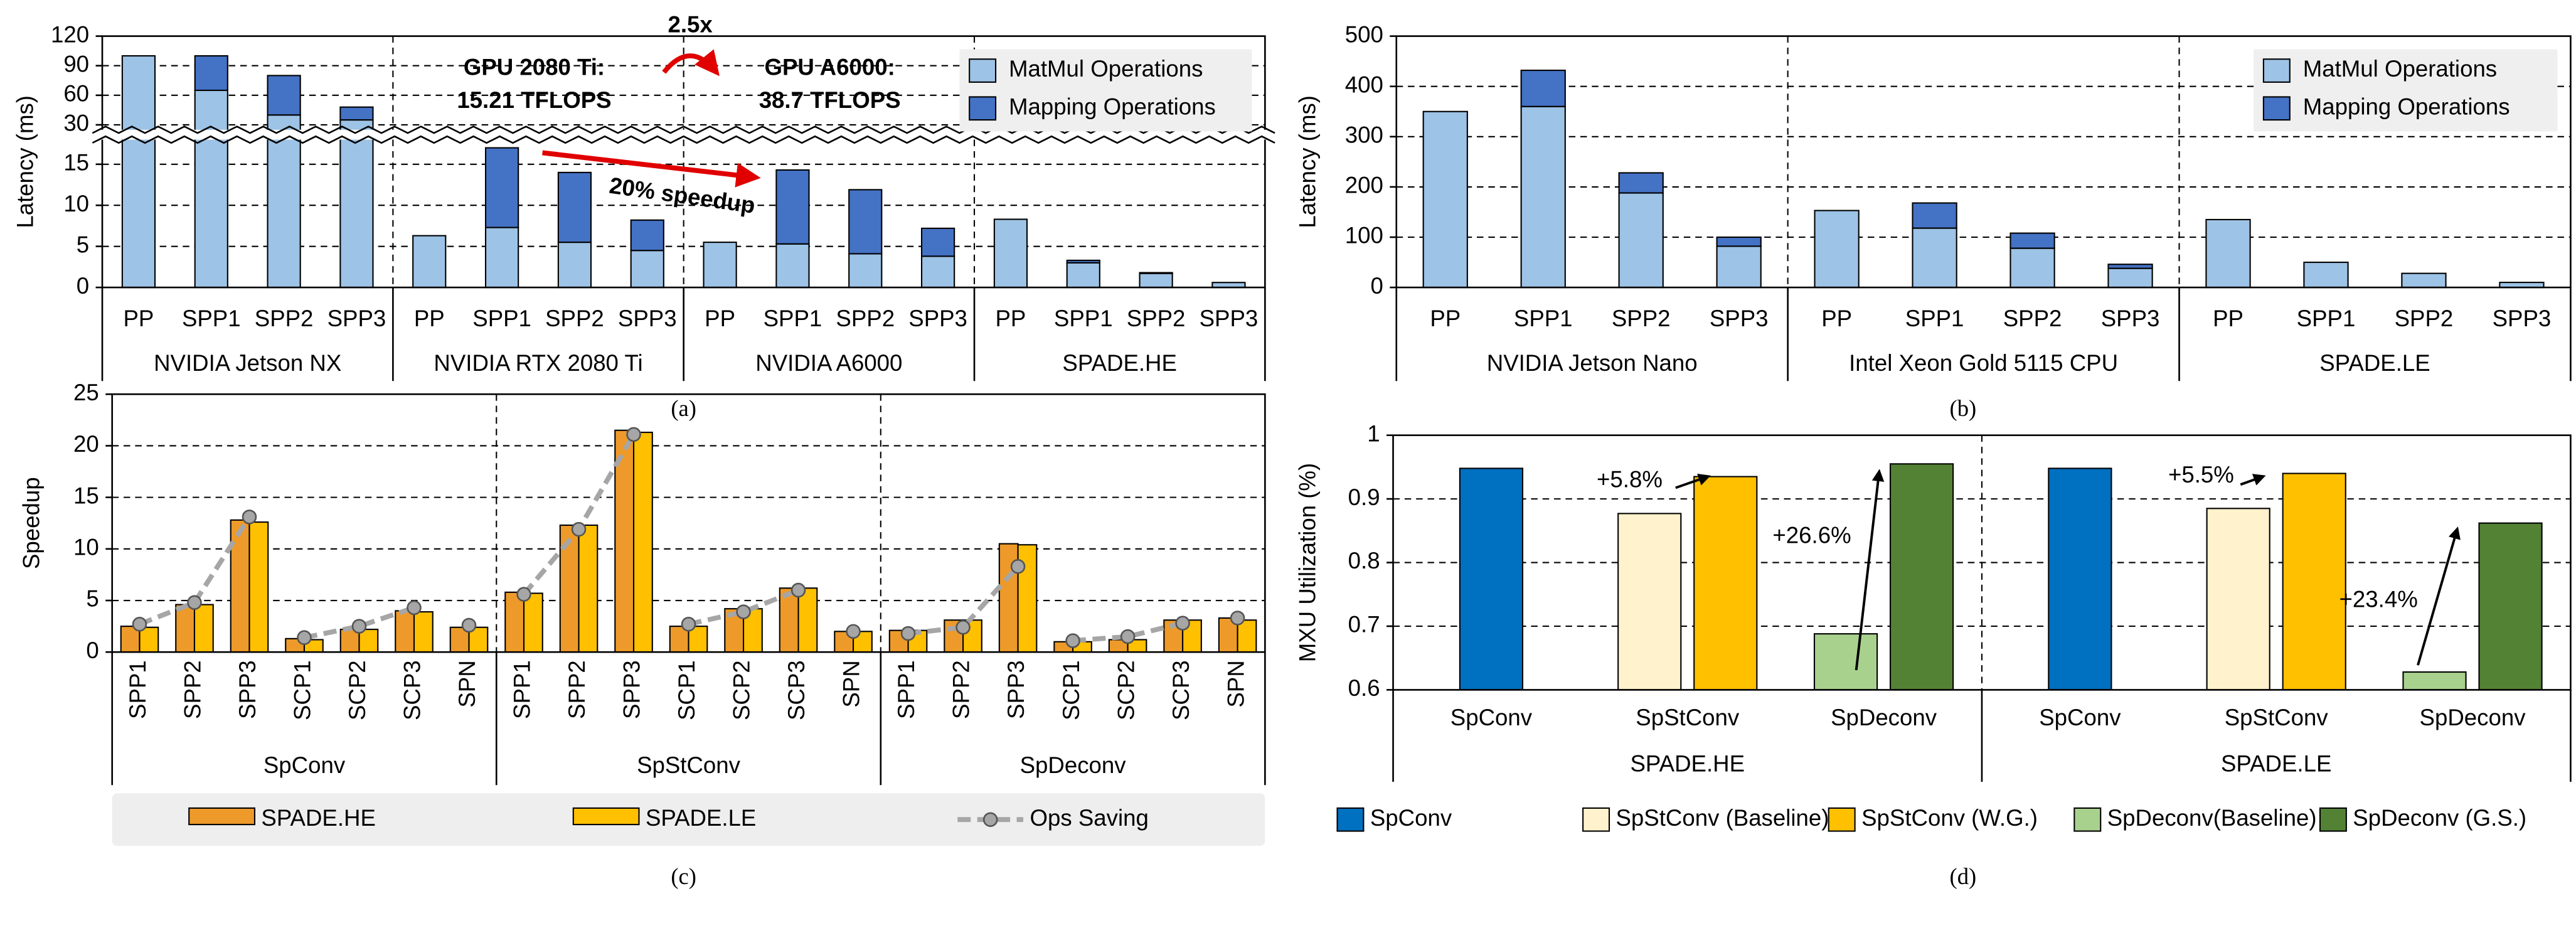  I want to click on x-tick-label: SpStConv, so click(2277, 717).